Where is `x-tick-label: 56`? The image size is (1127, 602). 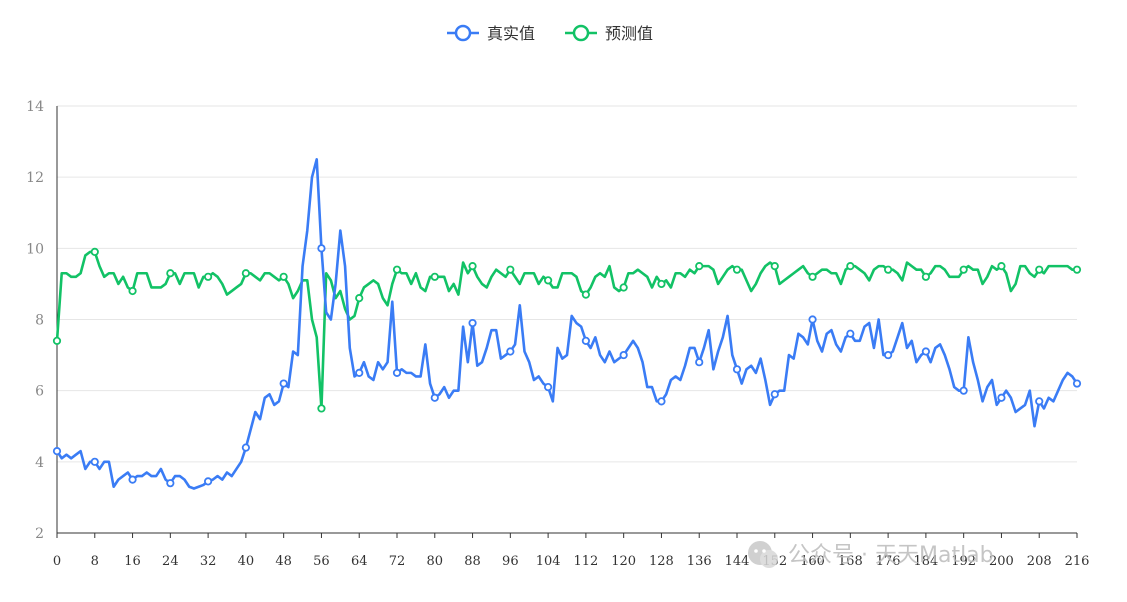
x-tick-label: 56 is located at coordinates (321, 561).